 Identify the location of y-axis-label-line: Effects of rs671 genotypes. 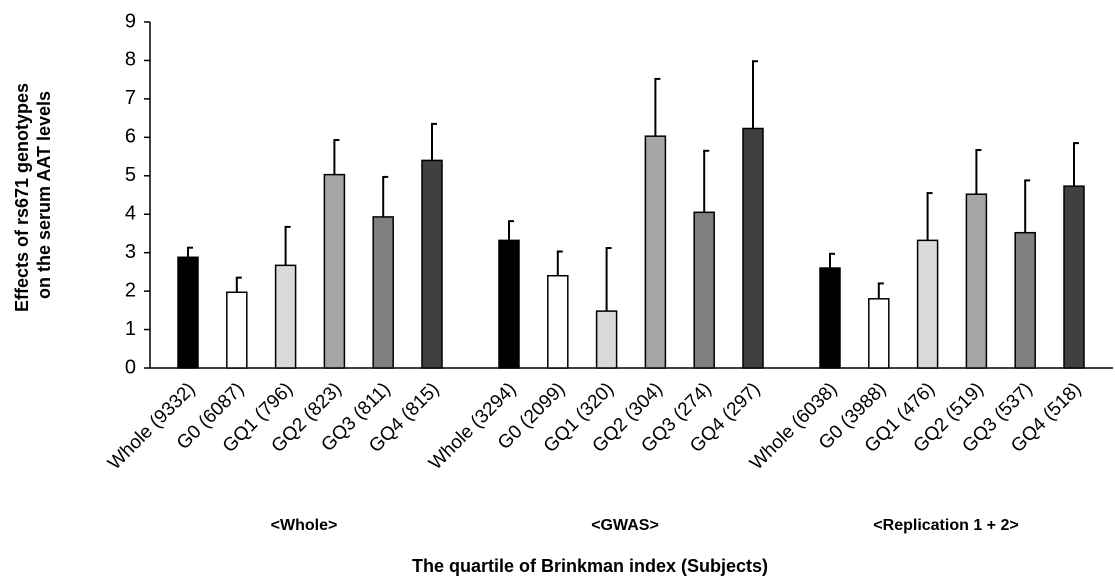
(22, 197).